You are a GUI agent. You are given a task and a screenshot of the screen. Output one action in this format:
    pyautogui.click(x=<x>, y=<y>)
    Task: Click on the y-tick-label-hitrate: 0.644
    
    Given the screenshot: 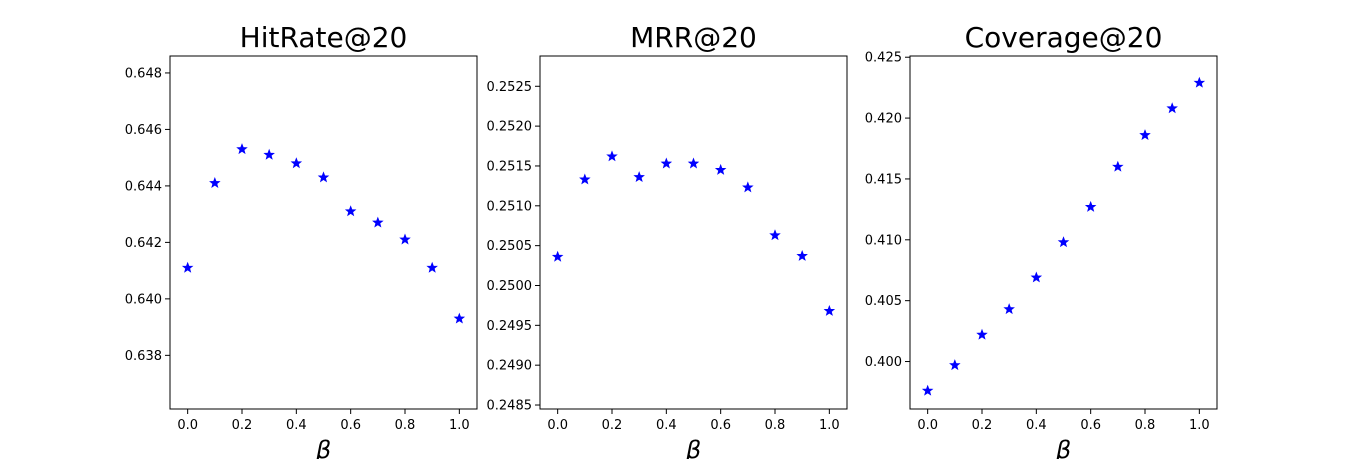 What is the action you would take?
    pyautogui.click(x=143, y=186)
    